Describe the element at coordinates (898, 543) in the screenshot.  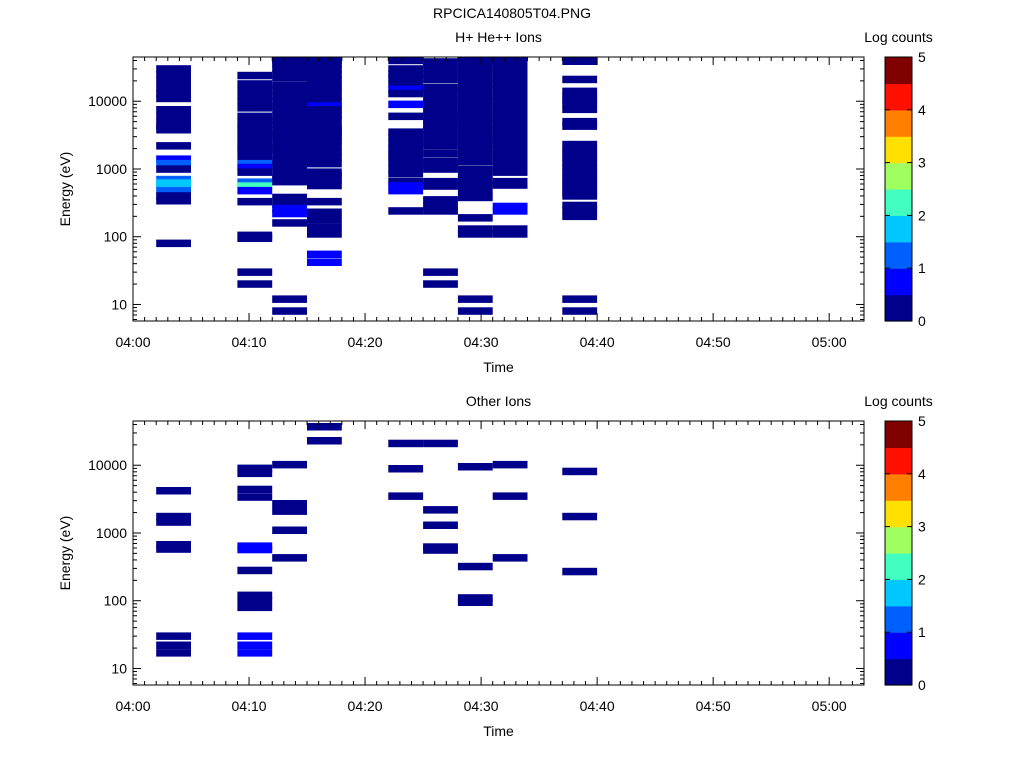
I see `colorbar: 0 1 2 3 4 5 Log counts` at that location.